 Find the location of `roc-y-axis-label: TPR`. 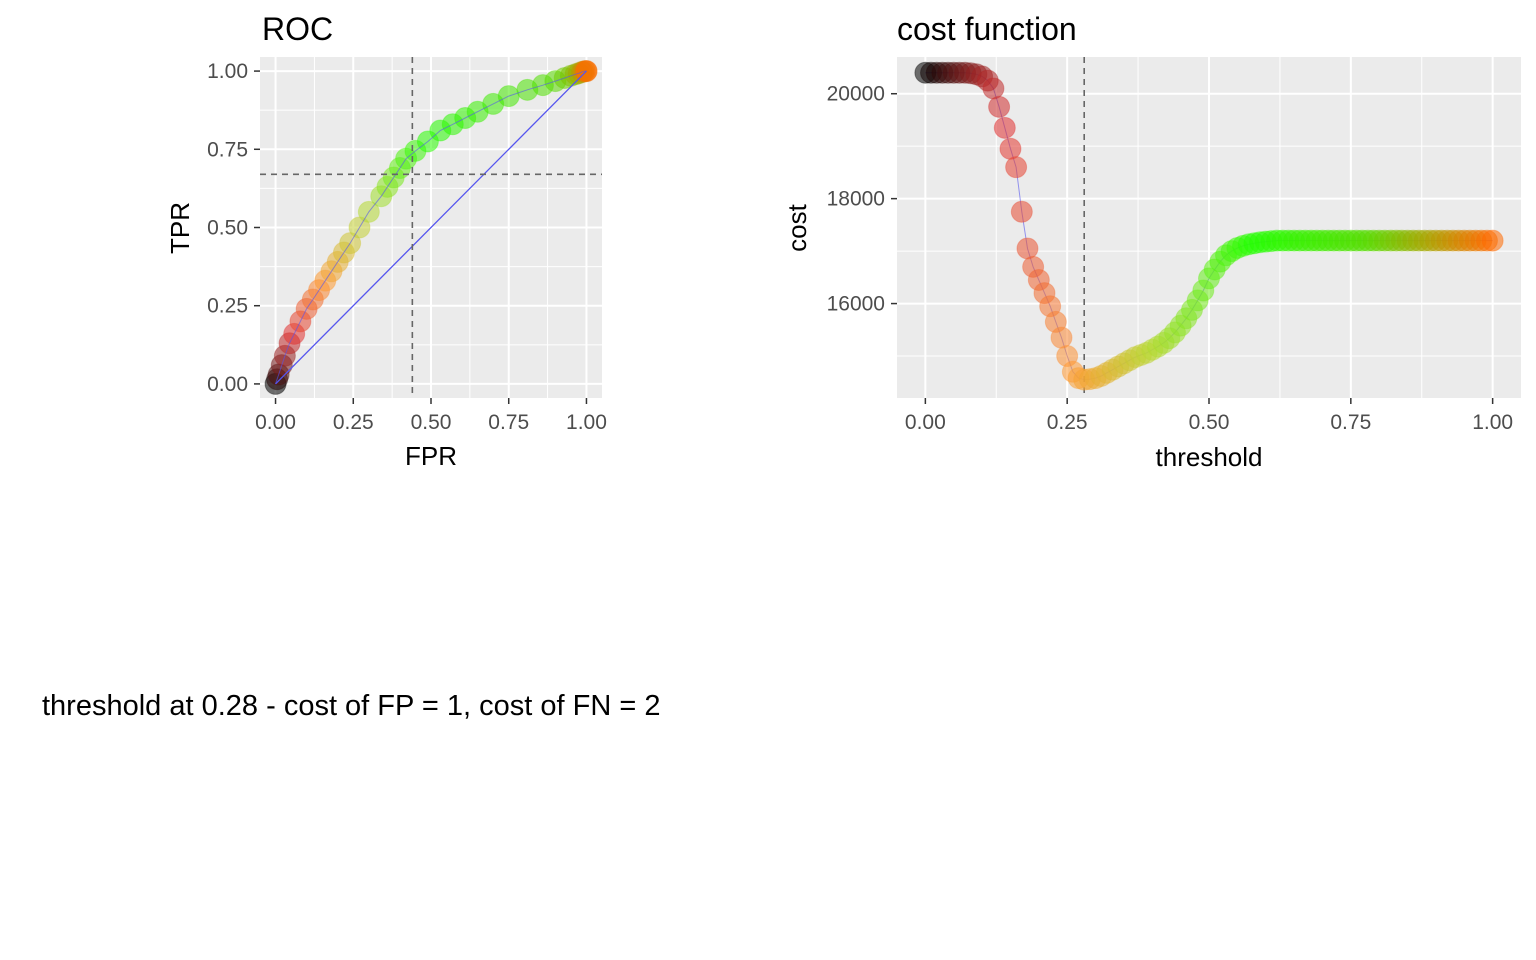

roc-y-axis-label: TPR is located at coordinates (180, 228).